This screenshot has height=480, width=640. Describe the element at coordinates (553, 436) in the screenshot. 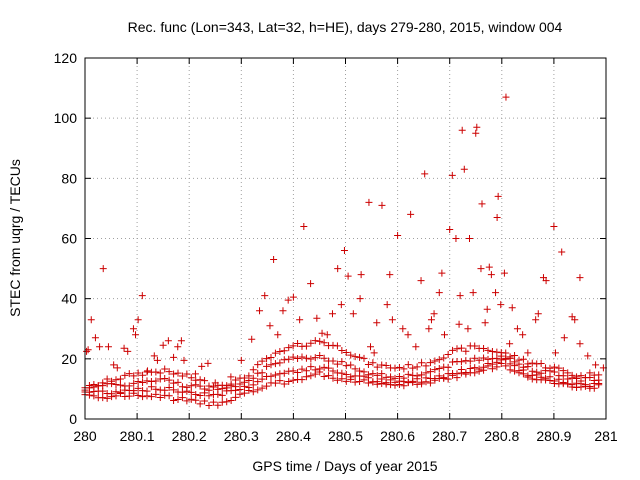

I see `x-tick-label: 280.9` at that location.